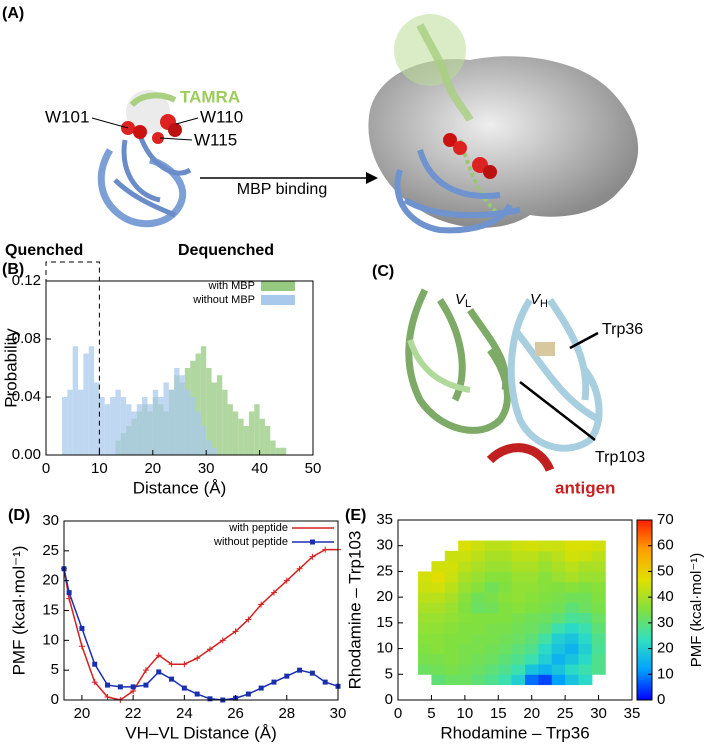 This screenshot has width=709, height=747. I want to click on y-tick-label: 20, so click(384, 596).